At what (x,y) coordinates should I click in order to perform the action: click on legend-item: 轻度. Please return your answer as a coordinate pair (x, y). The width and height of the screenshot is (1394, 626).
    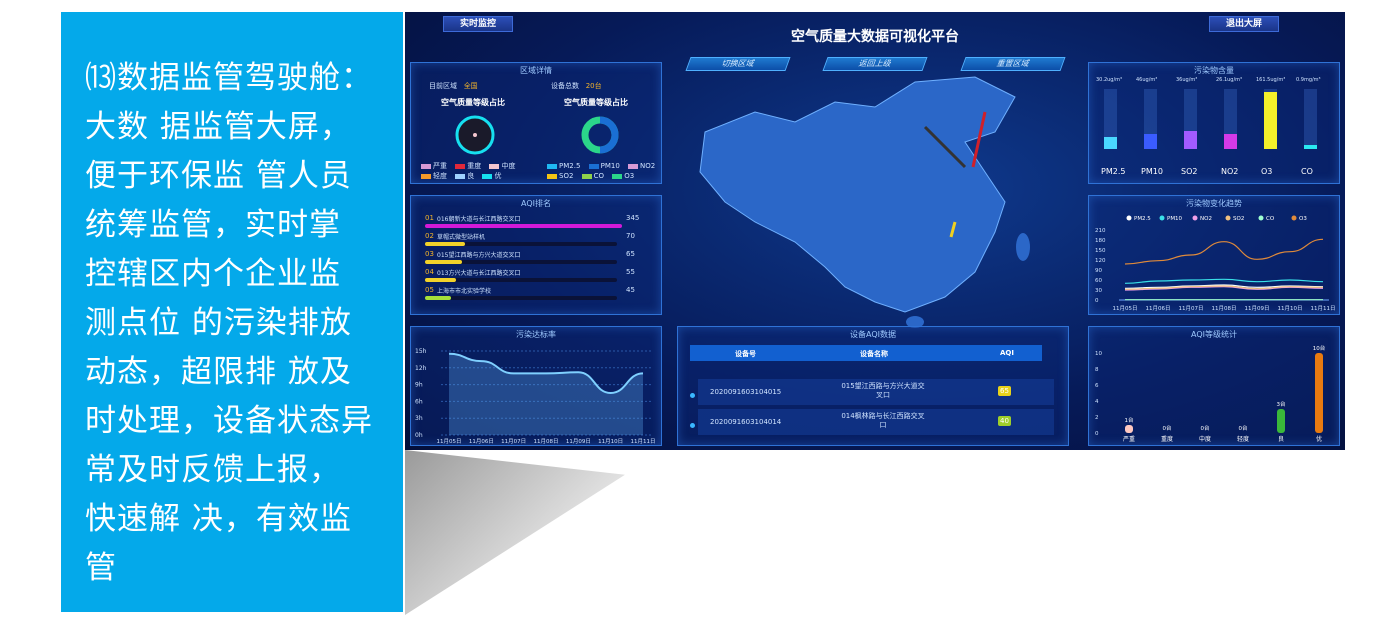
    Looking at the image, I should click on (431, 176).